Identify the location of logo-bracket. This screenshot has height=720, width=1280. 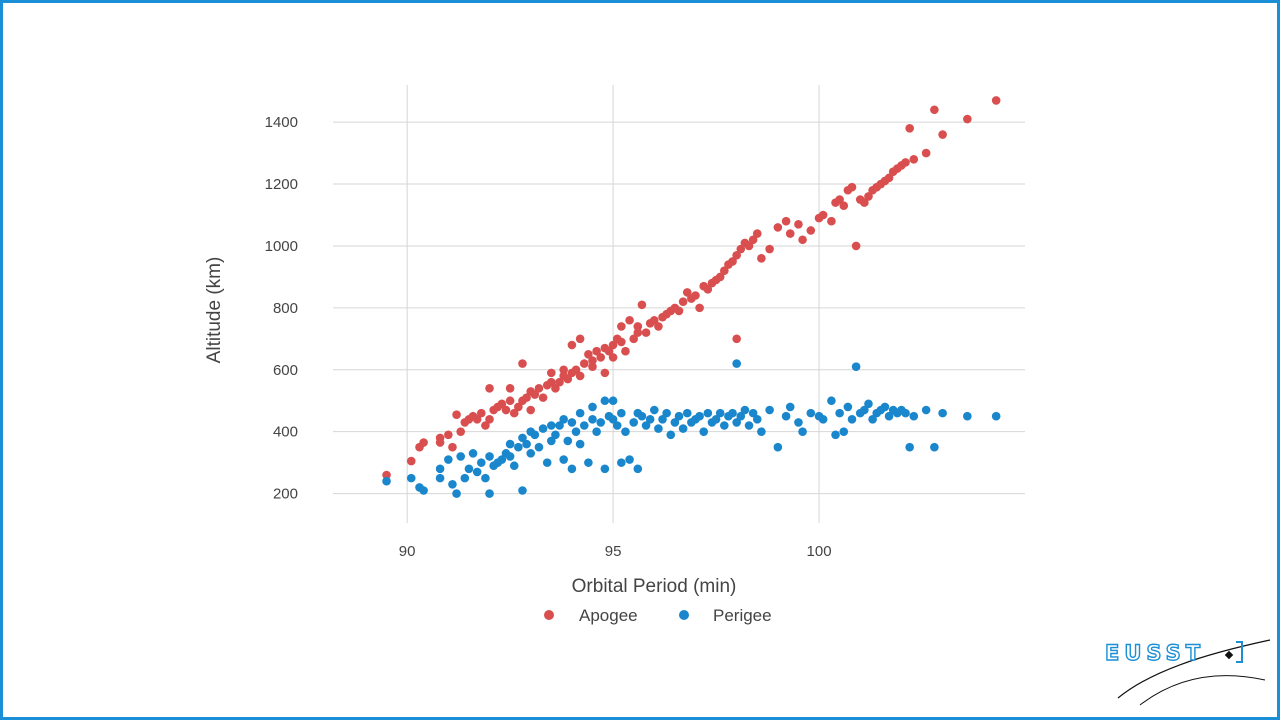
(1239, 652).